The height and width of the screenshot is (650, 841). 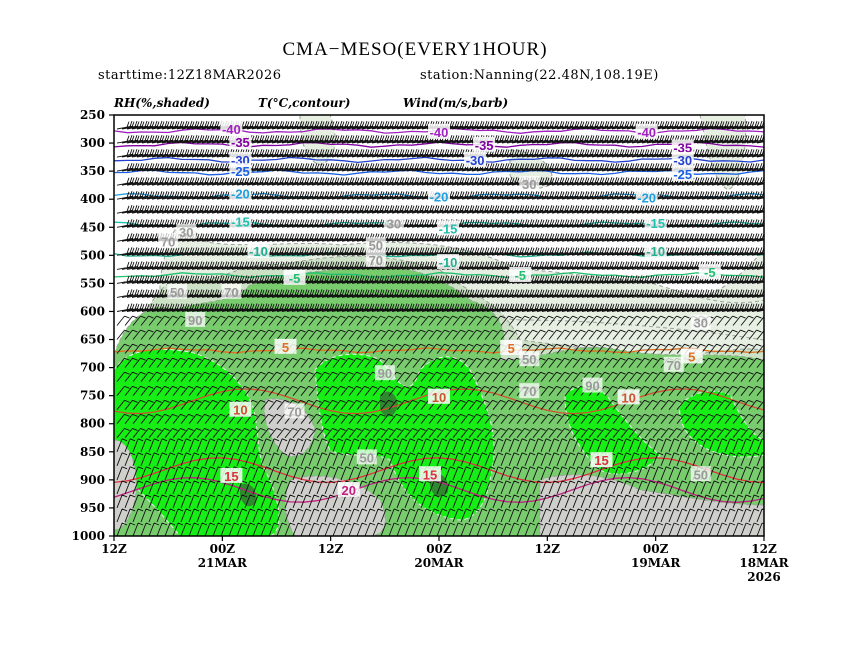 What do you see at coordinates (190, 75) in the screenshot?
I see `start-time: starttime:12Z18MAR2026` at bounding box center [190, 75].